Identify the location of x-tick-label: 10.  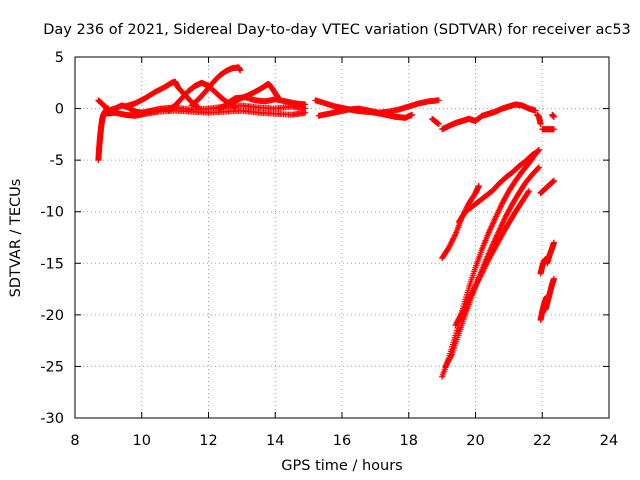
(142, 441).